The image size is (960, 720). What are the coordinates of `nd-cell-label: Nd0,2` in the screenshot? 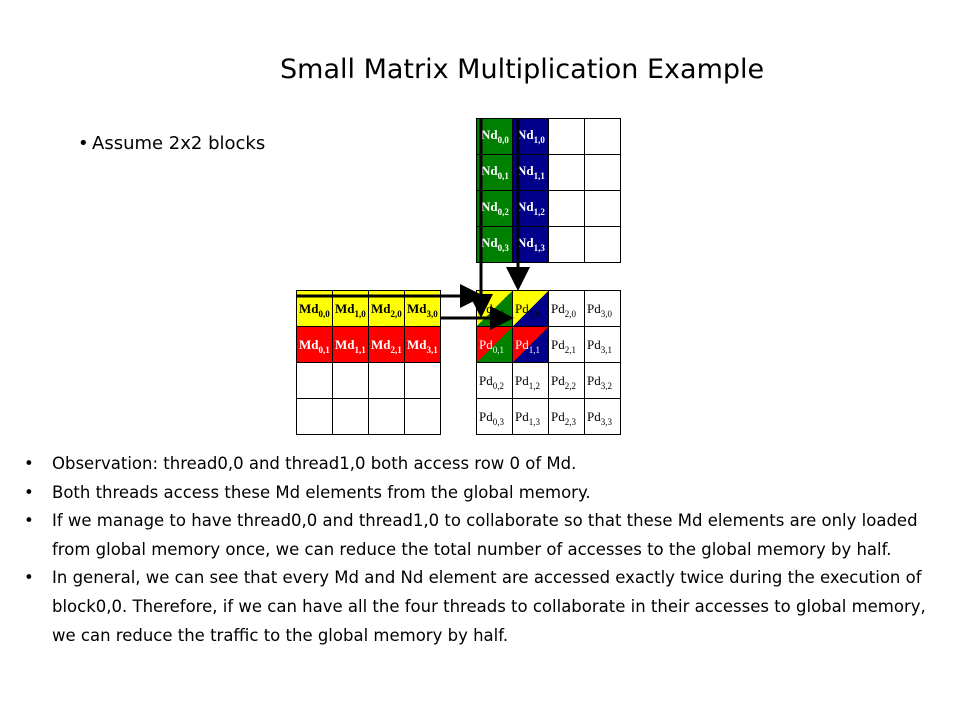 It's located at (495, 208).